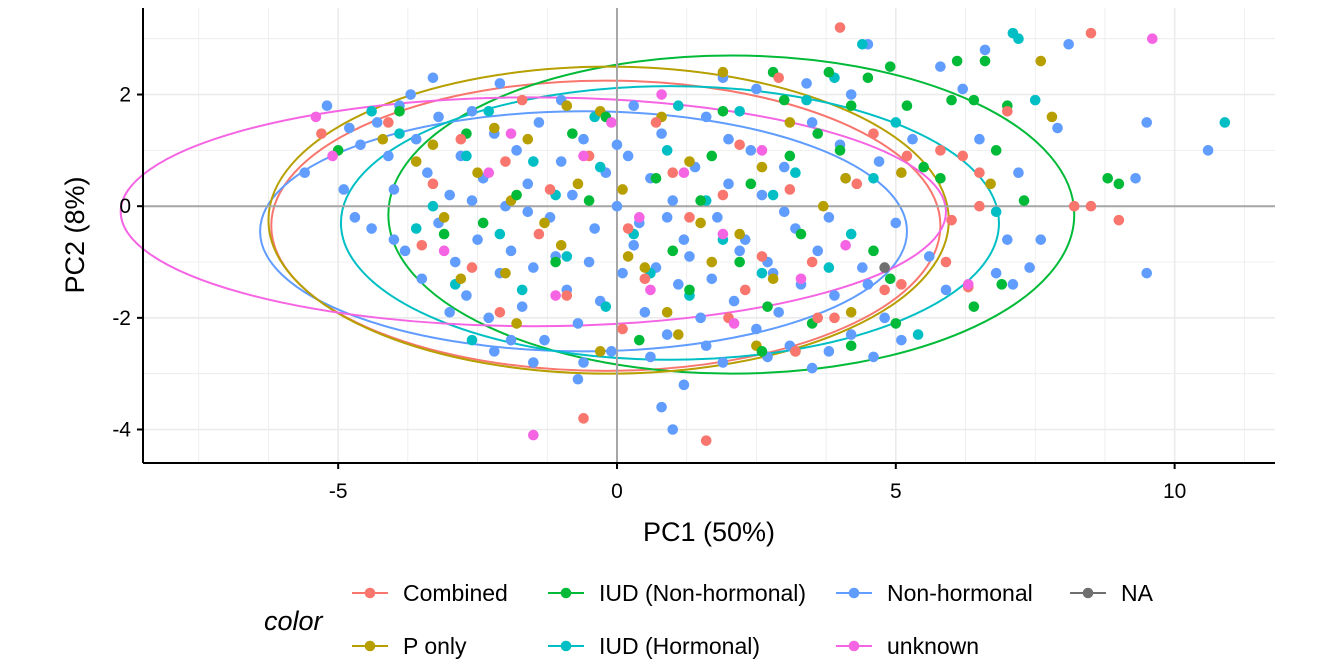 This screenshot has width=1344, height=672. I want to click on legend-key-dot-unknown, so click(854, 646).